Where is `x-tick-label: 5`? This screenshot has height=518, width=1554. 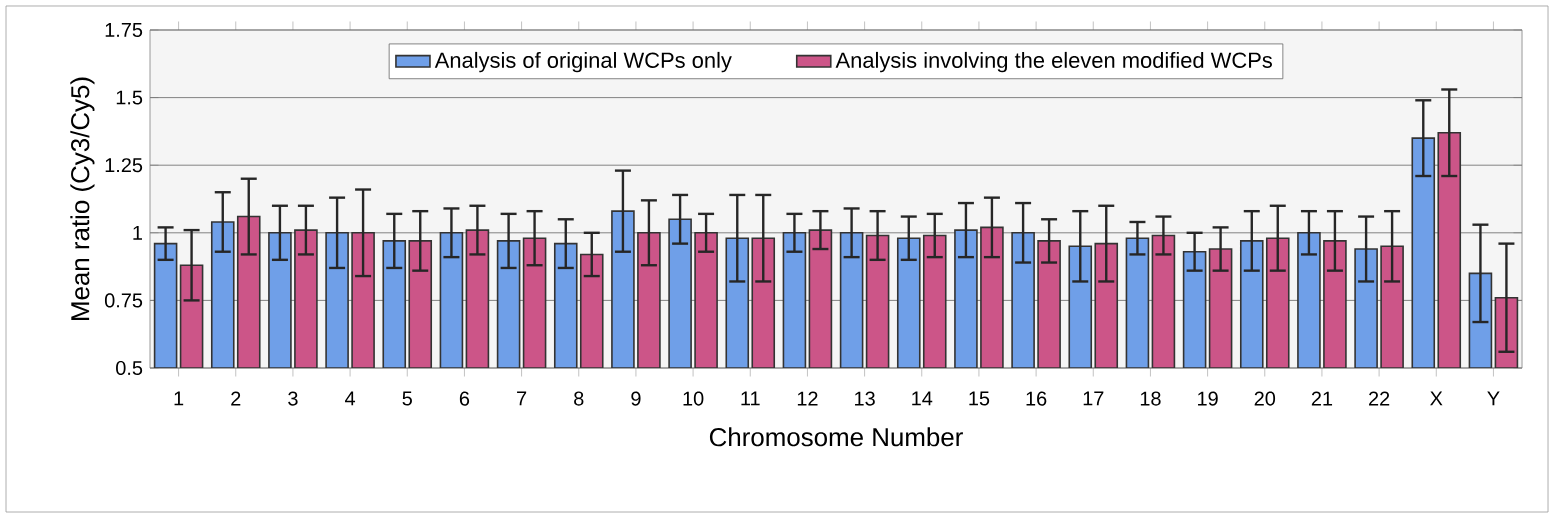
x-tick-label: 5 is located at coordinates (407, 398).